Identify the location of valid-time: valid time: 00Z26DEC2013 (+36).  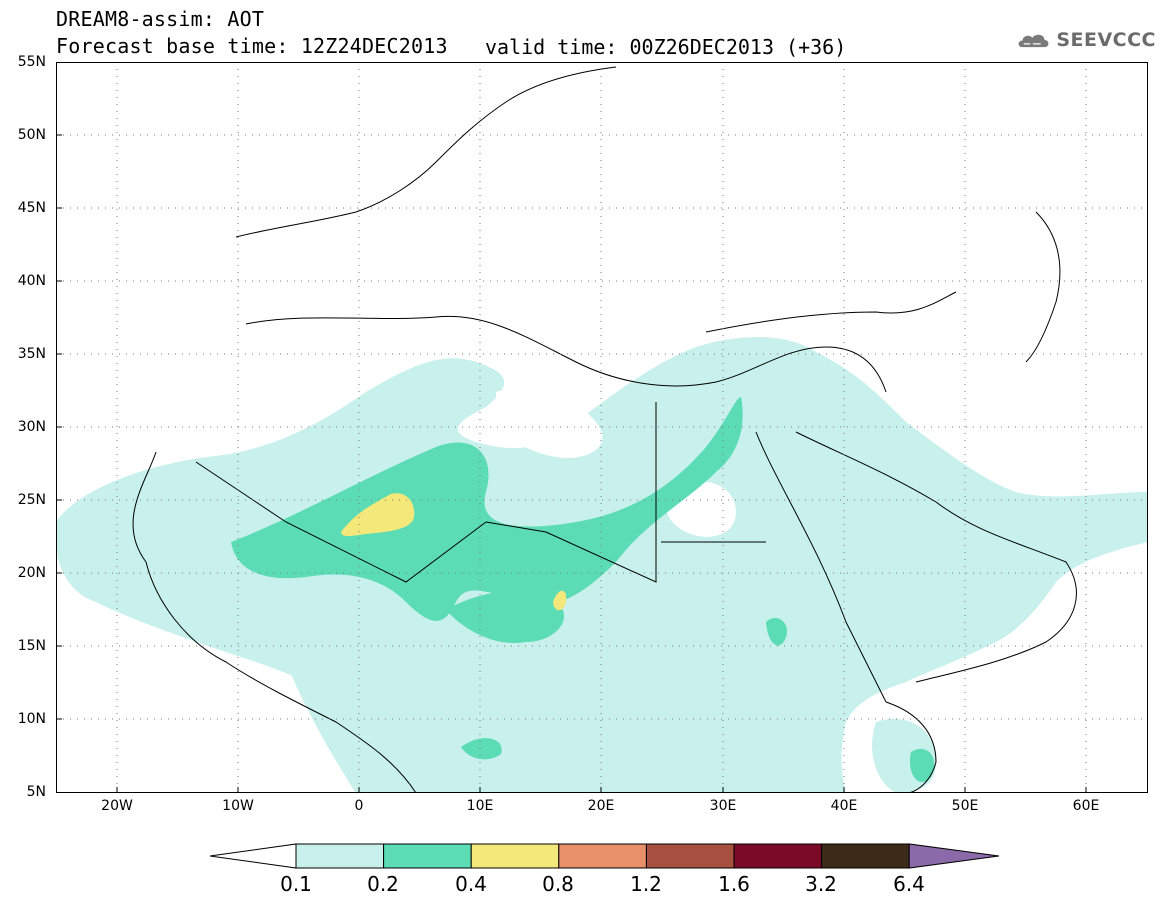
(666, 47).